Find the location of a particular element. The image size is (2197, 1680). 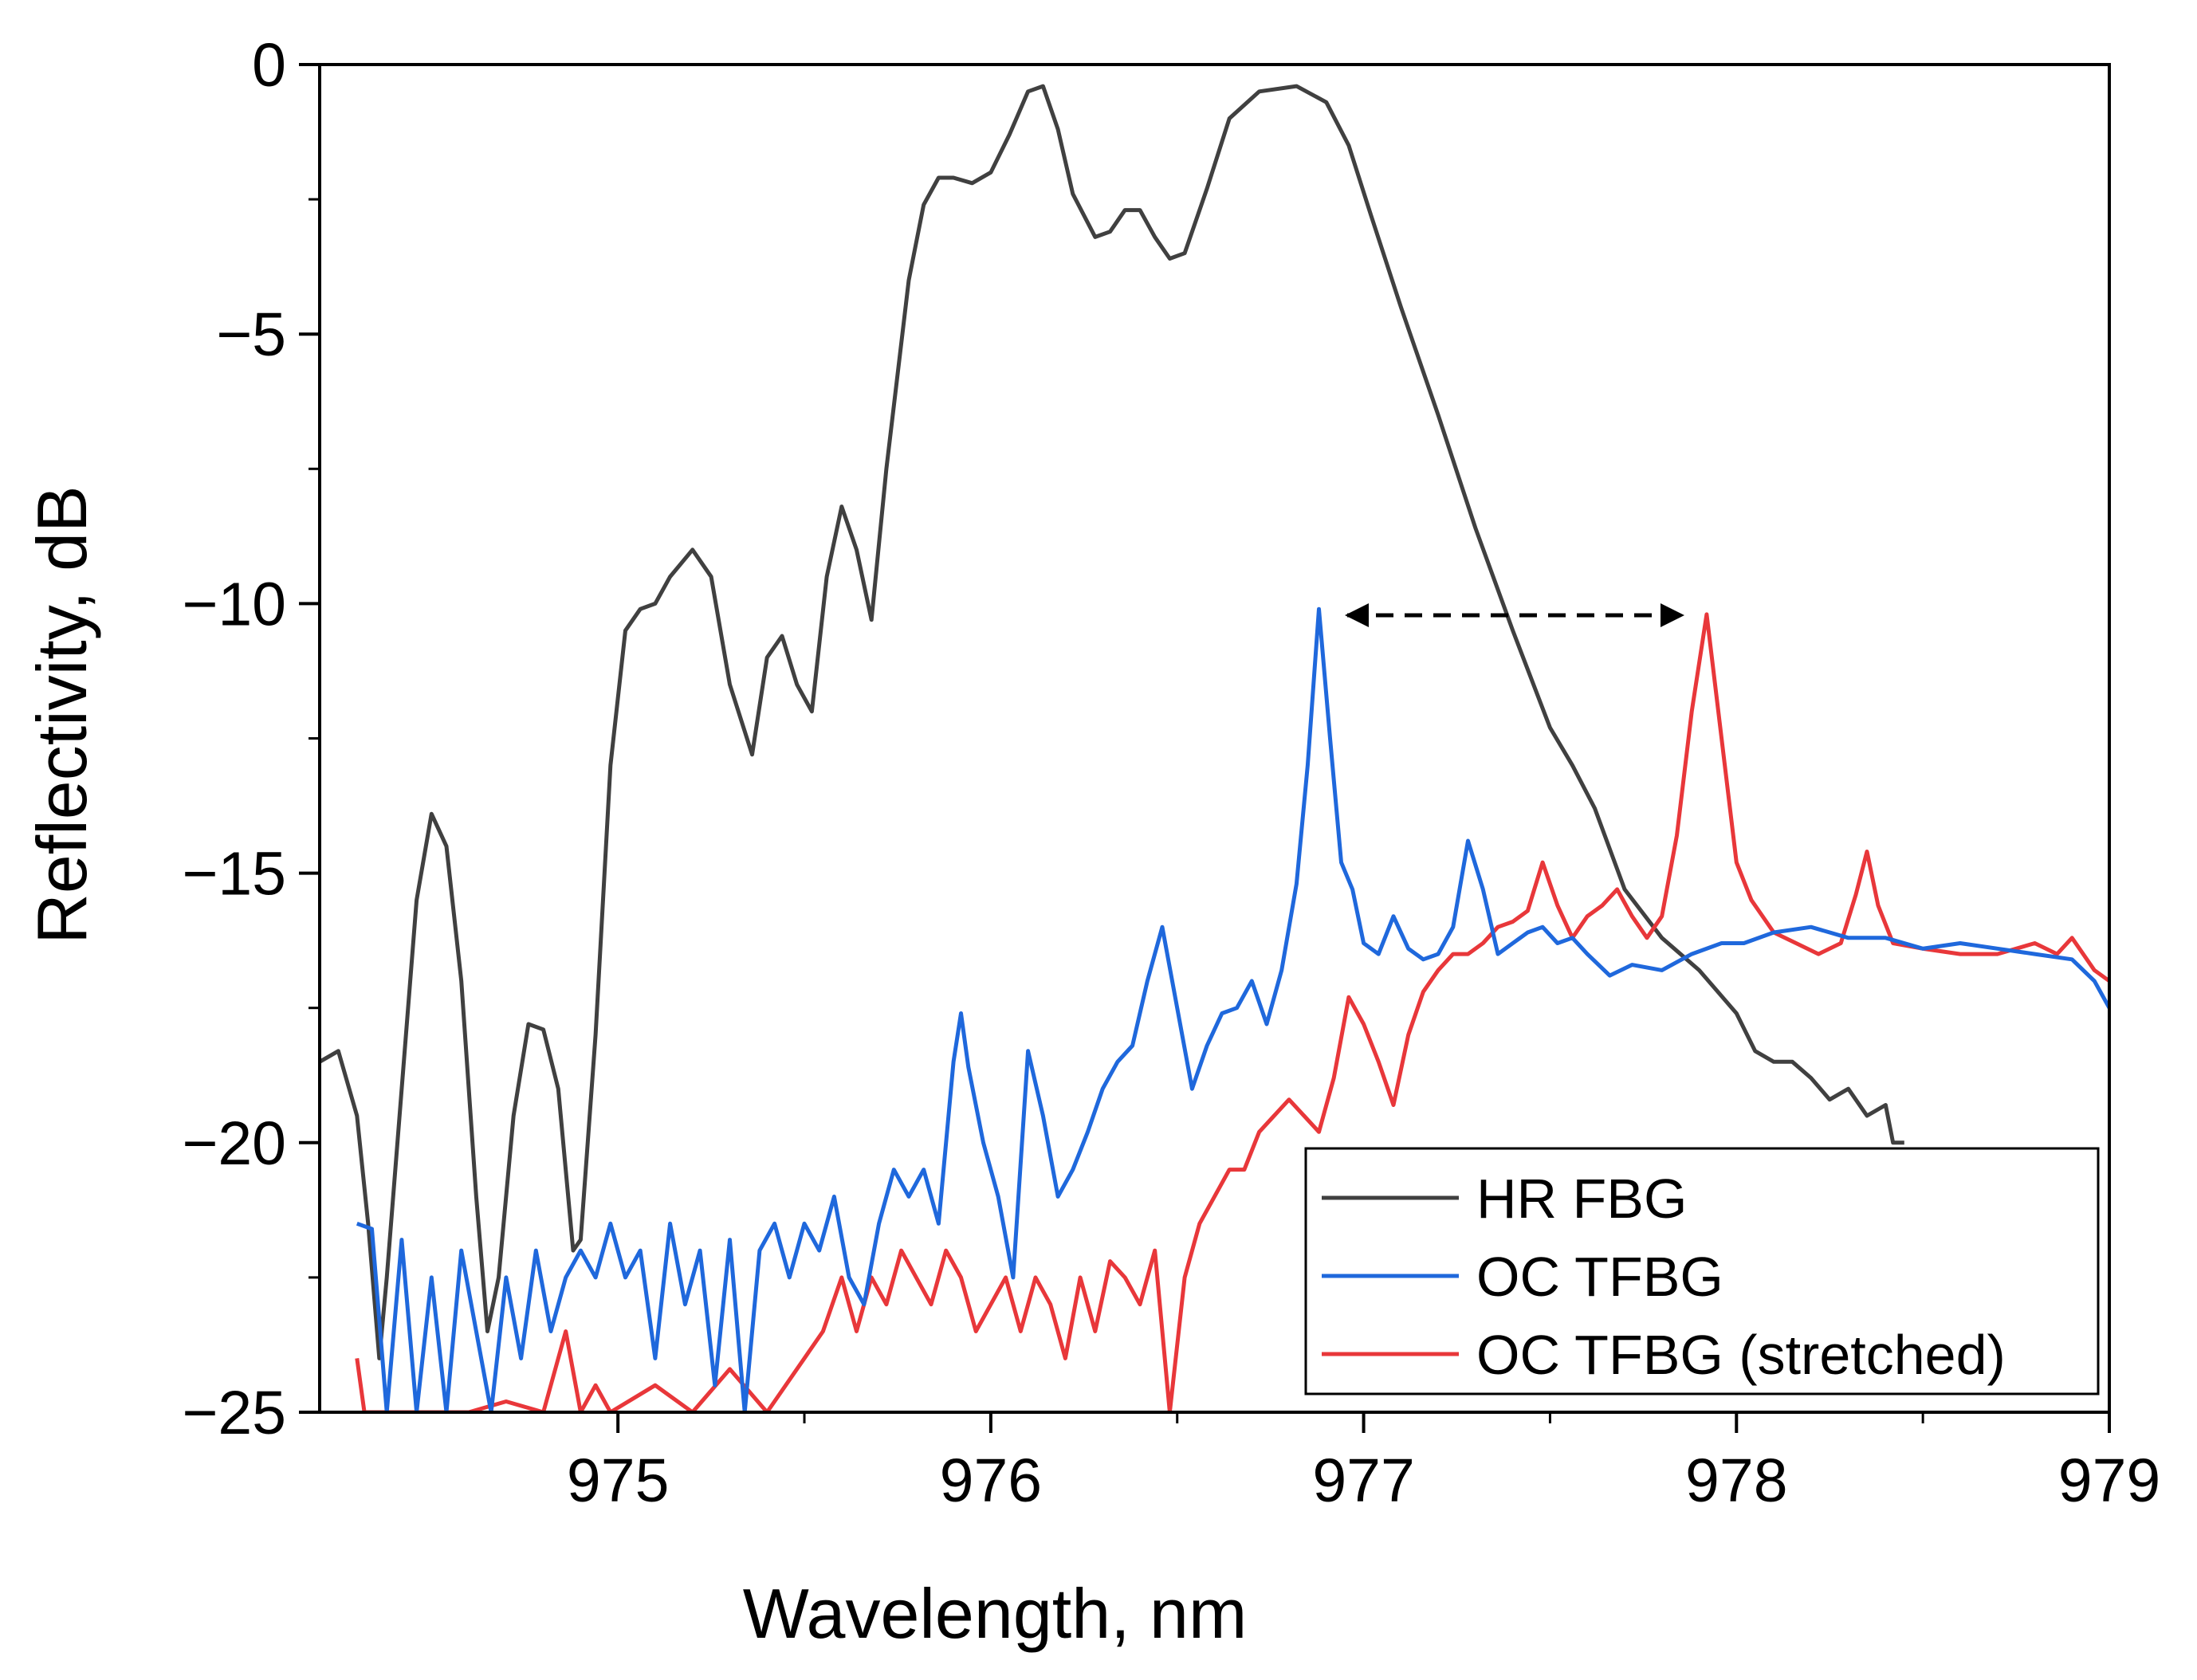

legend: HR FBG OC TFBG (stretched) OC TFBG is located at coordinates (1702, 1271).